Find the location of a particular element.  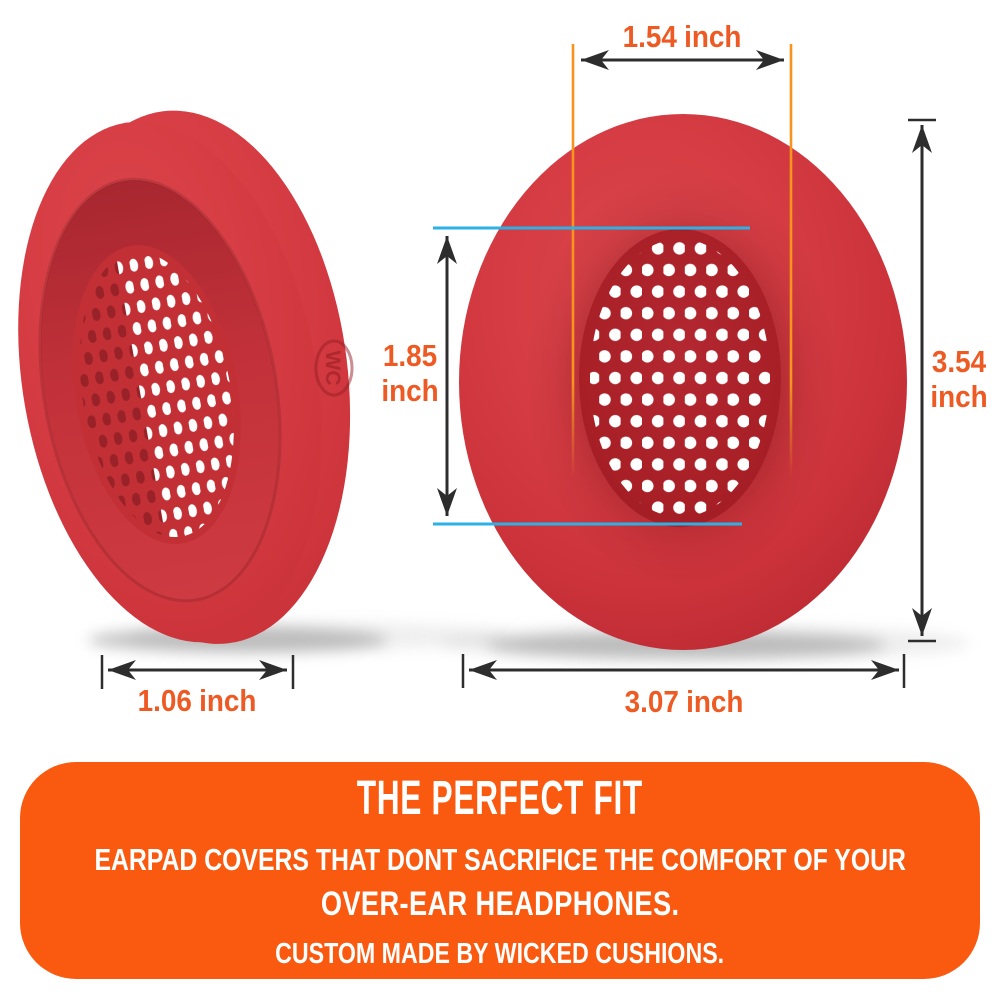

banner-title: THE PERFECT FIT is located at coordinates (500, 798).